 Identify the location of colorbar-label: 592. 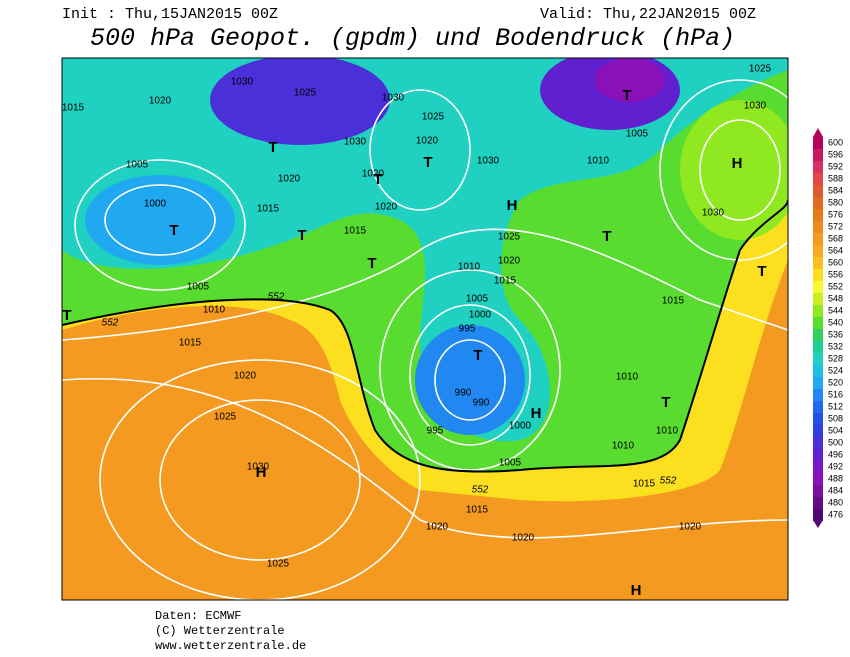
(835, 166).